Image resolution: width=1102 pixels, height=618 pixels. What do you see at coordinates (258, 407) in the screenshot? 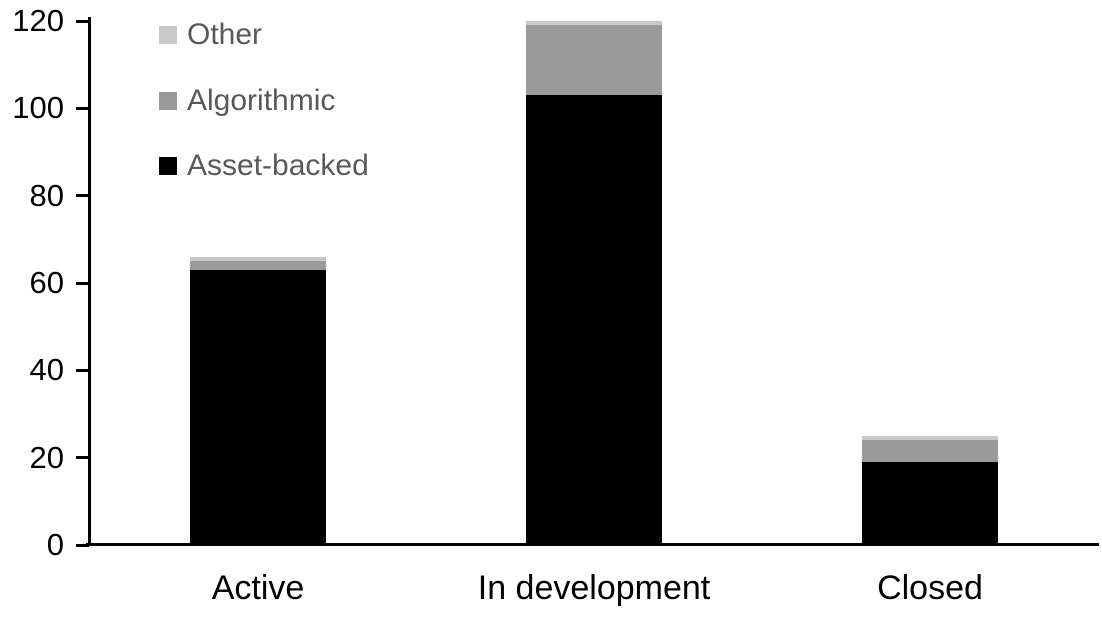
I see `bar-segment-active-asset-backed` at bounding box center [258, 407].